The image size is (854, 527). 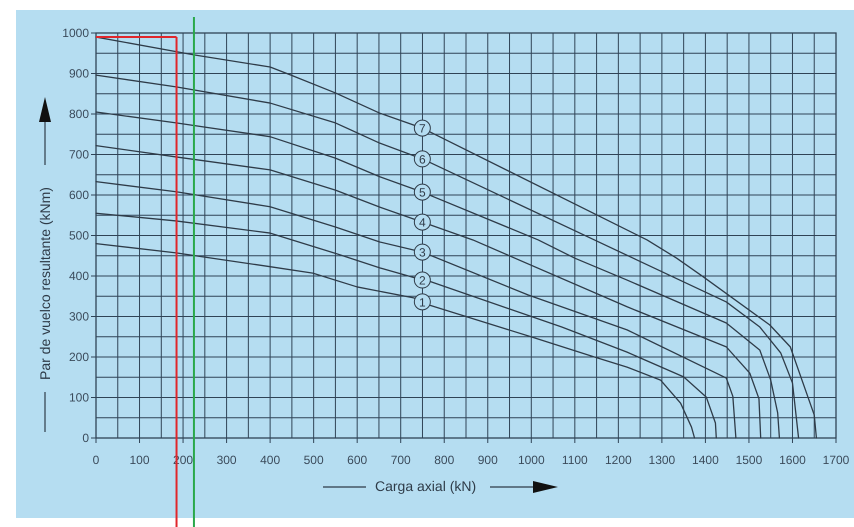 What do you see at coordinates (422, 129) in the screenshot?
I see `series-label: 7` at bounding box center [422, 129].